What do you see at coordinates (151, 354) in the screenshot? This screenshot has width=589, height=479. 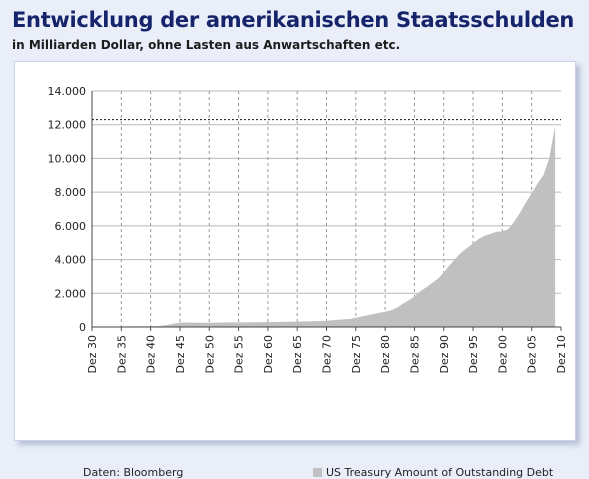 I see `x-tick-label: Dez 40` at bounding box center [151, 354].